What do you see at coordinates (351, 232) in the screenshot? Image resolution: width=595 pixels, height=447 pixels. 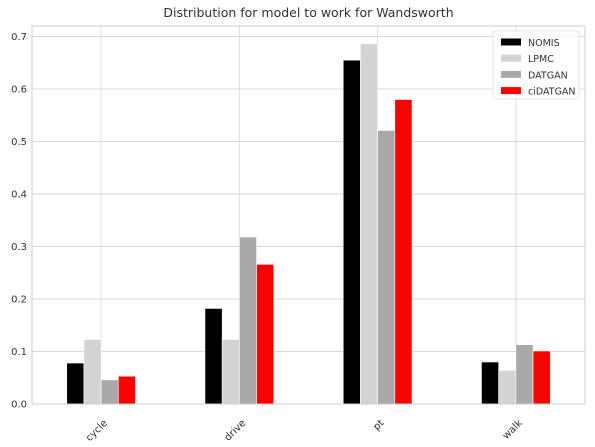 I see `bar-pt-nomis` at bounding box center [351, 232].